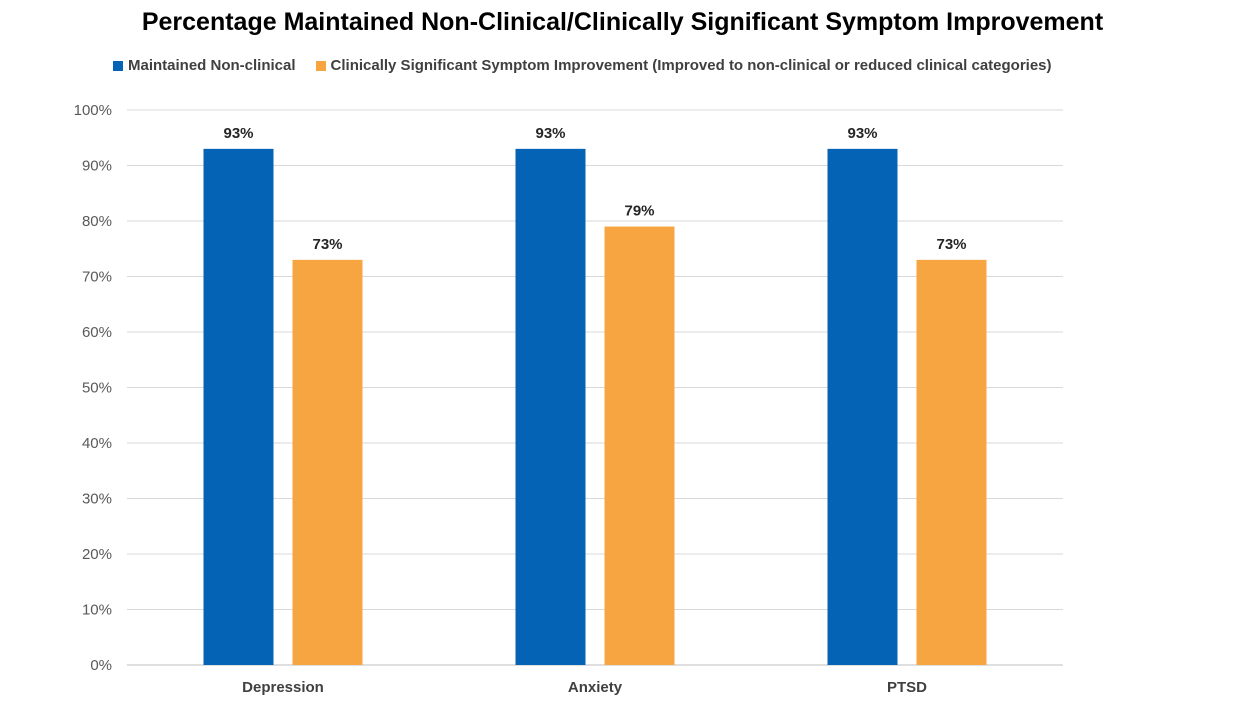 The height and width of the screenshot is (725, 1235). I want to click on y-tick-label: 0%, so click(101, 665).